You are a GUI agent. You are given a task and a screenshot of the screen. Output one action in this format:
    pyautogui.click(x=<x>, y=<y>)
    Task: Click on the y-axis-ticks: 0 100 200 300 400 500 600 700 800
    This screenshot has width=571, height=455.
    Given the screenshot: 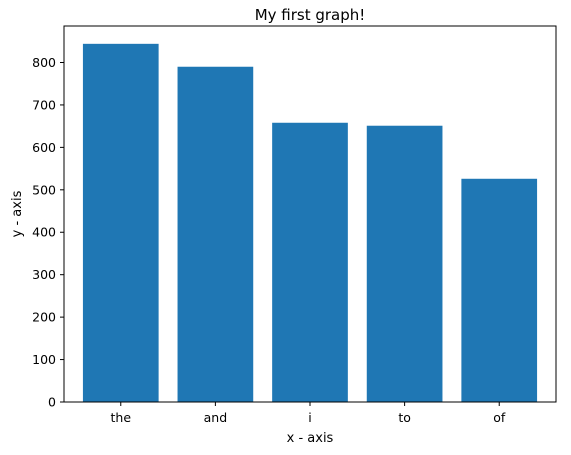 What is the action you would take?
    pyautogui.click(x=48, y=232)
    